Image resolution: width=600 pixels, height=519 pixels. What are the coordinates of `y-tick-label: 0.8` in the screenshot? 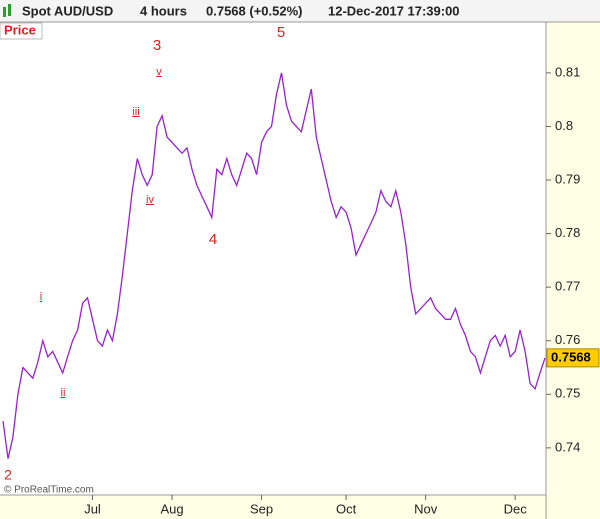 It's located at (564, 125).